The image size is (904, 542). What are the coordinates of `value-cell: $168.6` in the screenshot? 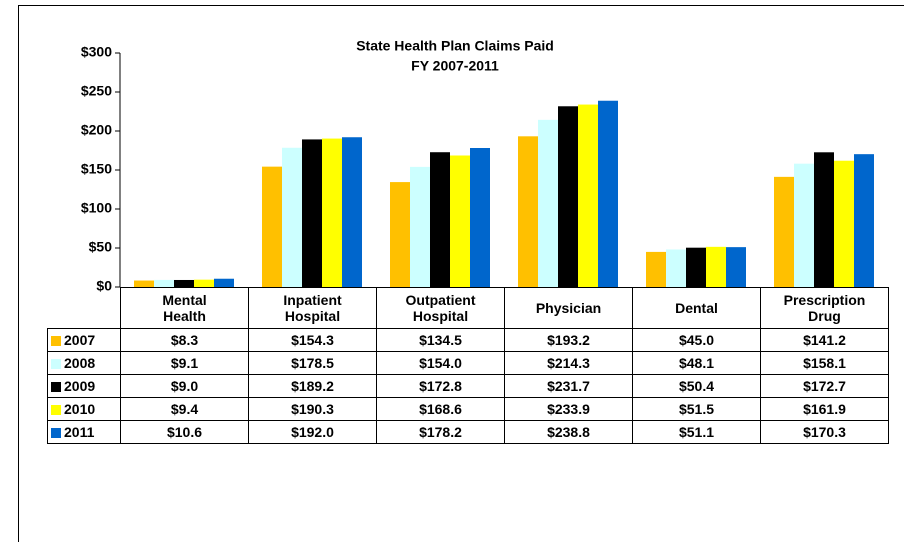 It's located at (440, 409).